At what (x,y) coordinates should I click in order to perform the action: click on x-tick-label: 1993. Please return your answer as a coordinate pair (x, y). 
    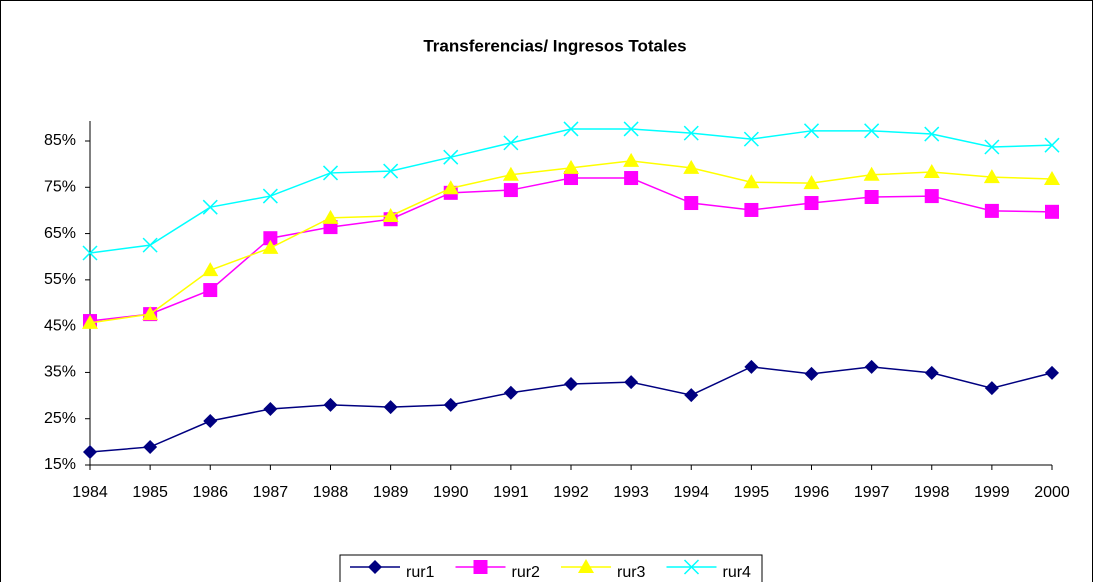
    Looking at the image, I should click on (631, 492).